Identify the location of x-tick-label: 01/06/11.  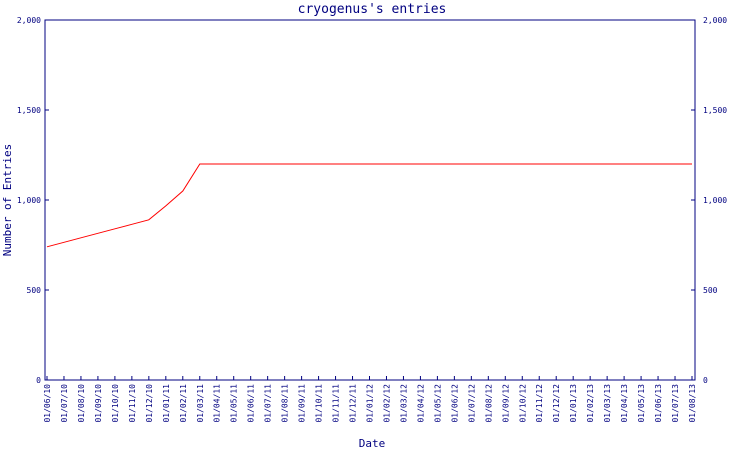
(251, 403).